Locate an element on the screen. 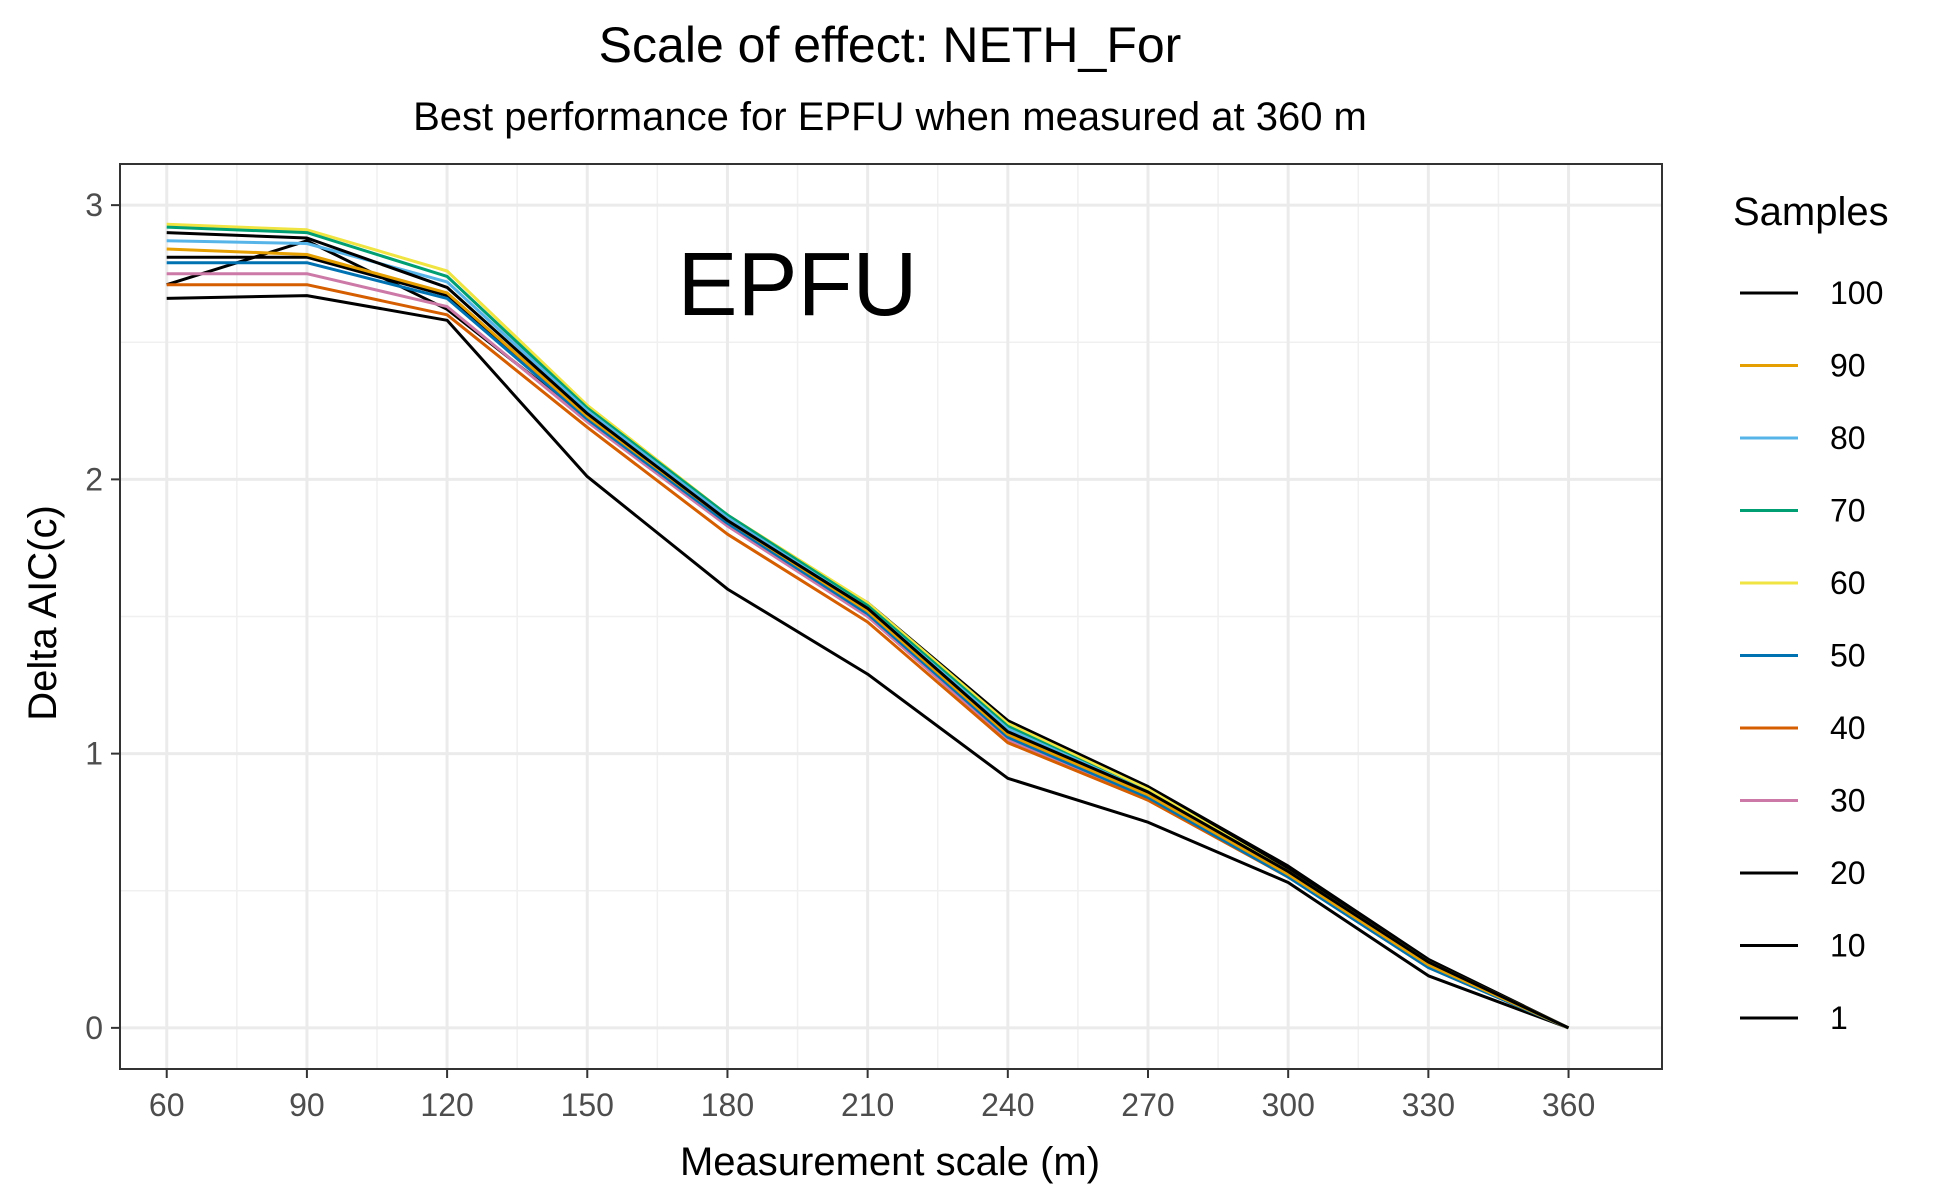 The image size is (1950, 1200). x-tick-label: 120 is located at coordinates (446, 1105).